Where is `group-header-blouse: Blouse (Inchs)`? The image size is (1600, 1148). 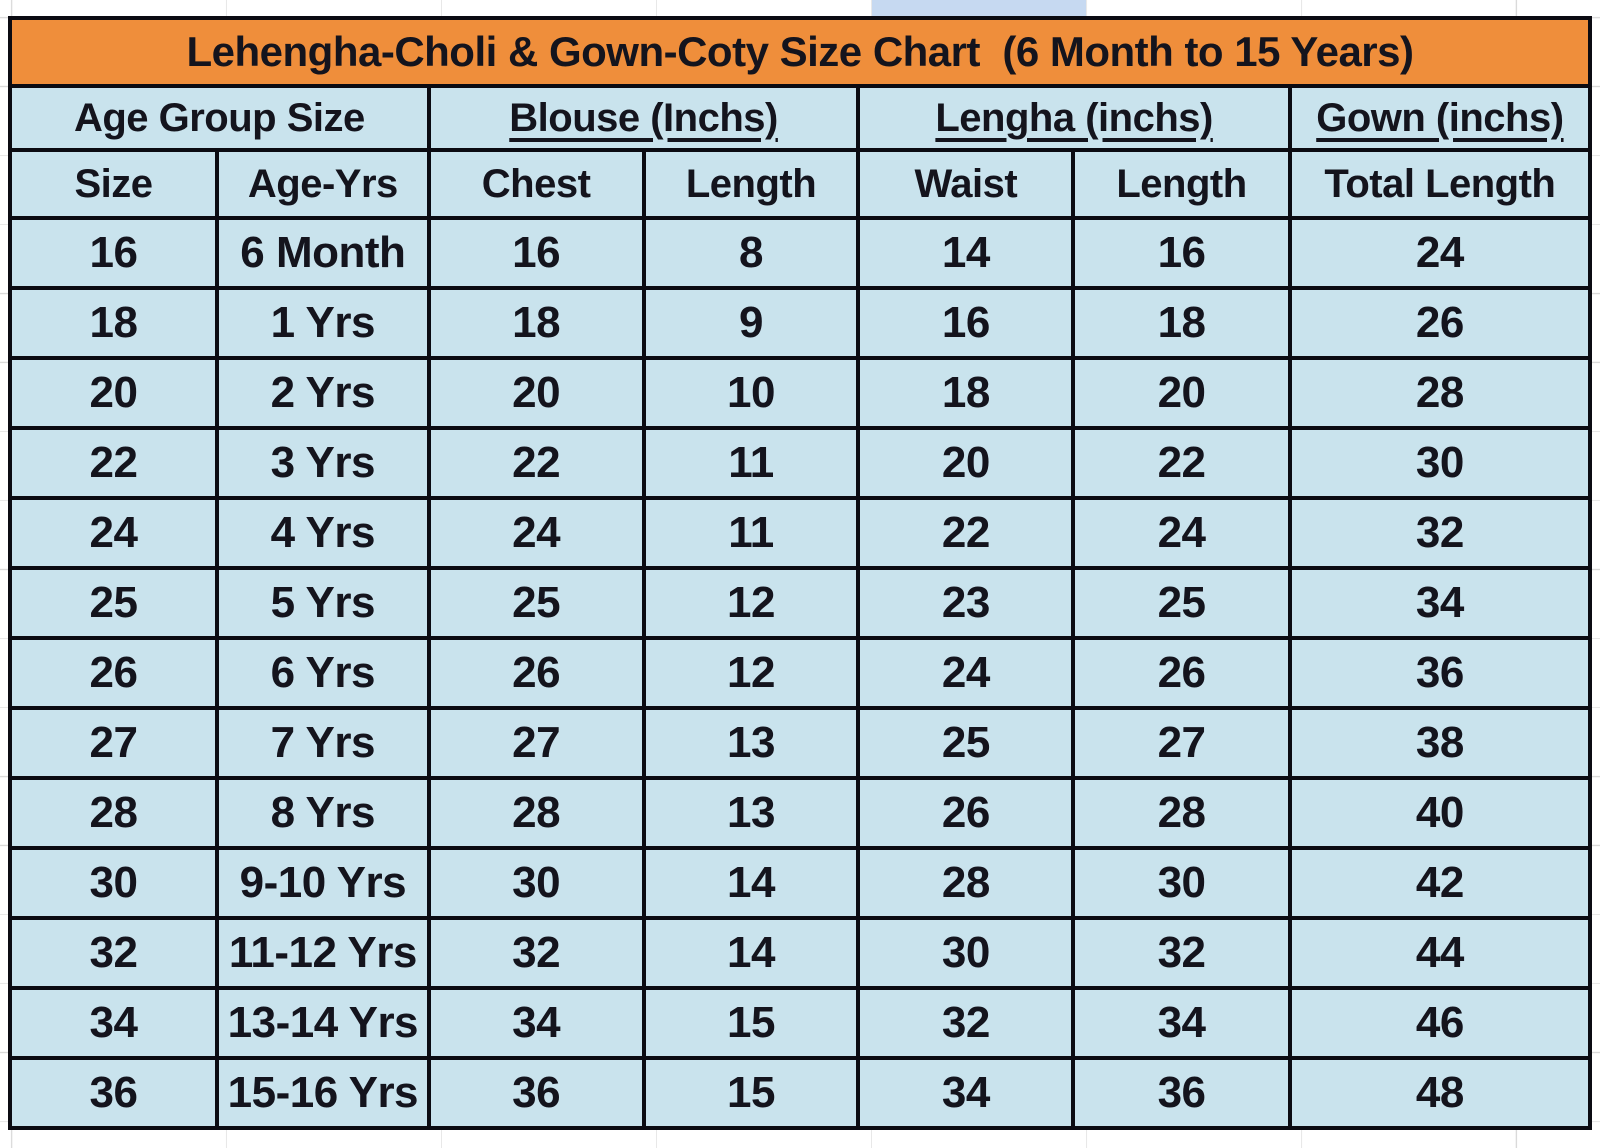
group-header-blouse: Blouse (Inchs) is located at coordinates (643, 118).